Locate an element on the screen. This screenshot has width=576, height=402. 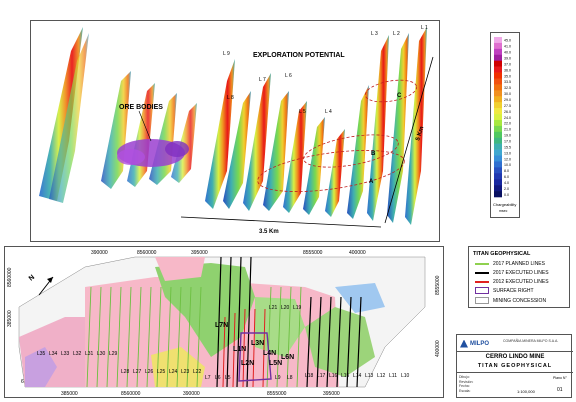
colorbar-tick-label: 27.5 is located at coordinates (507, 106).